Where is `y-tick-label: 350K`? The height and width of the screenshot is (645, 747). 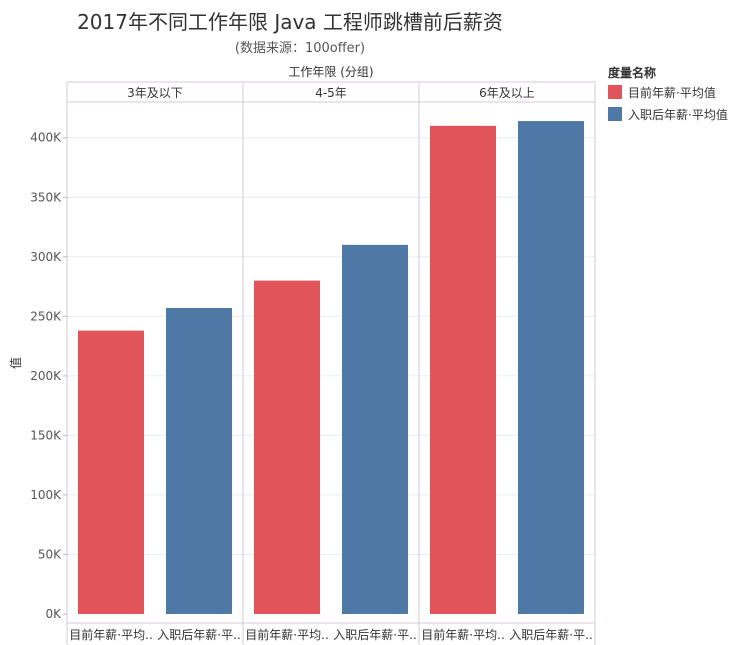
y-tick-label: 350K is located at coordinates (46, 197).